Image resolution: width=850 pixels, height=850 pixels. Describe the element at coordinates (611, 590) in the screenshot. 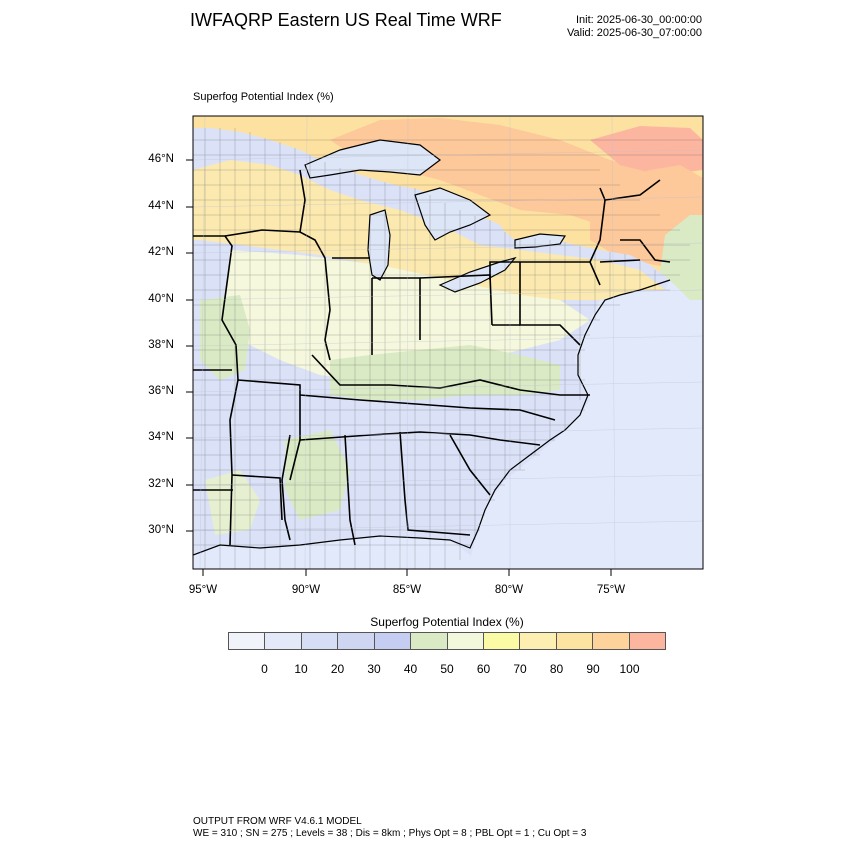

I see `lon-label: 75°W` at that location.